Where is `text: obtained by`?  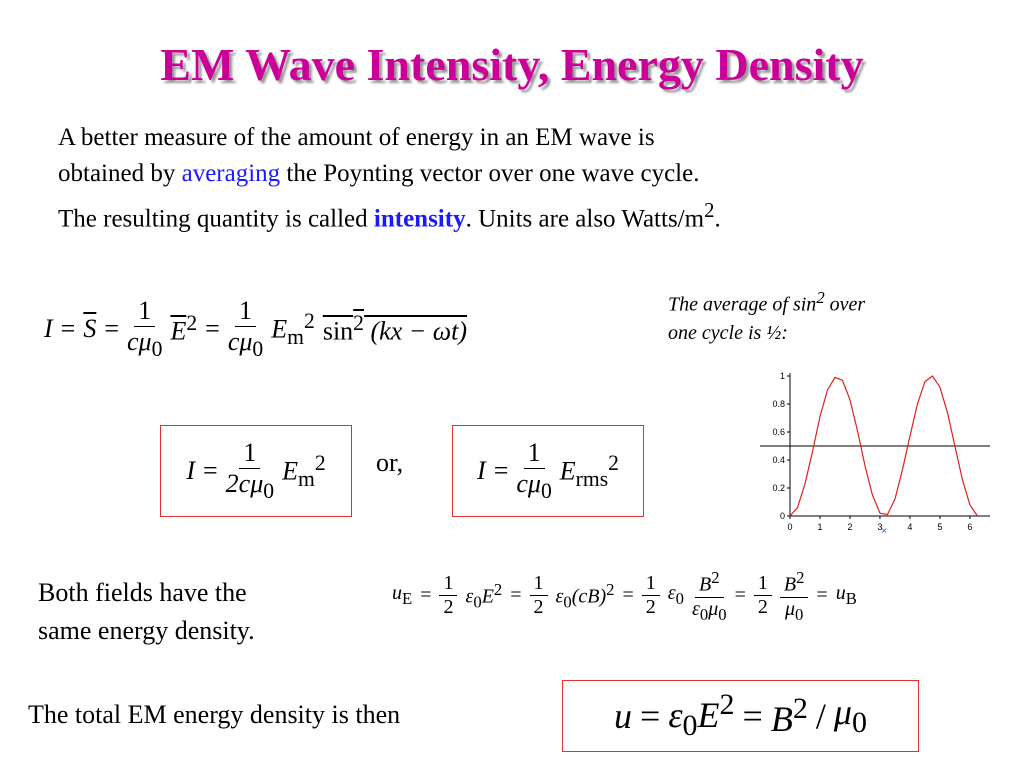 text: obtained by is located at coordinates (120, 173).